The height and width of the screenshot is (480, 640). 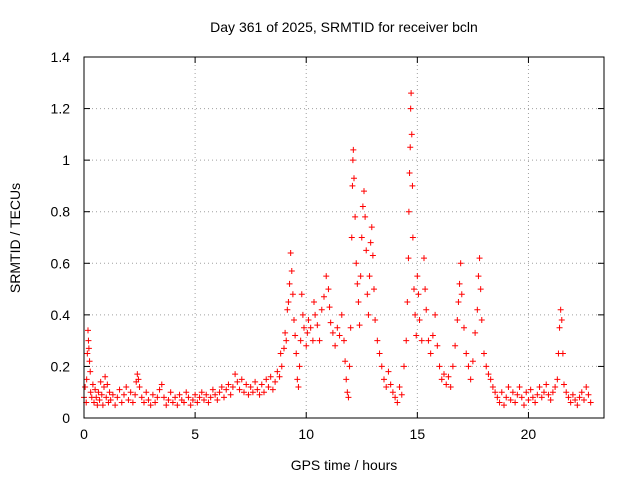 What do you see at coordinates (84, 434) in the screenshot?
I see `x-tick-label: 0` at bounding box center [84, 434].